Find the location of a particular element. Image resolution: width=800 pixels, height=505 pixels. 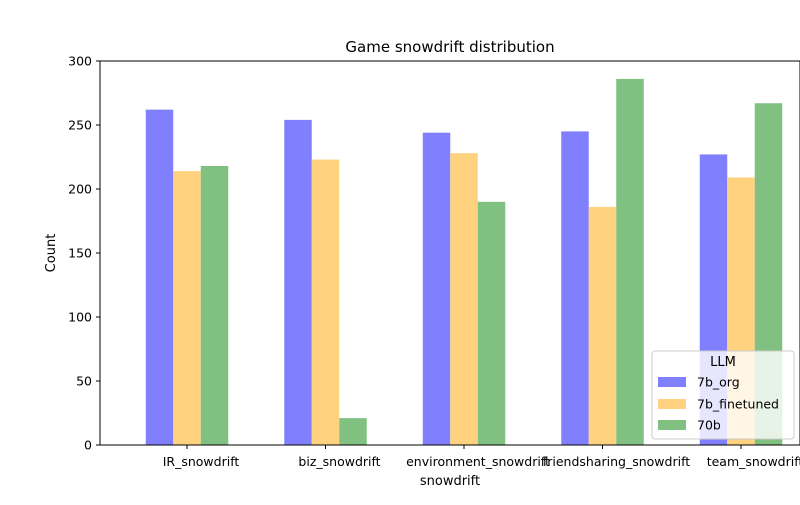

bar-7b_finetuned-IR_snowdrift is located at coordinates (187, 308).